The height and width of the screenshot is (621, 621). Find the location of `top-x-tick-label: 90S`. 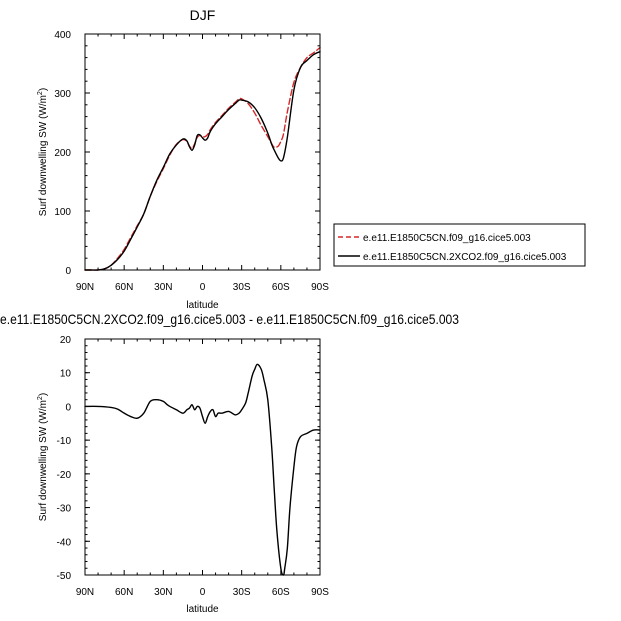

top-x-tick-label: 90S is located at coordinates (320, 287).